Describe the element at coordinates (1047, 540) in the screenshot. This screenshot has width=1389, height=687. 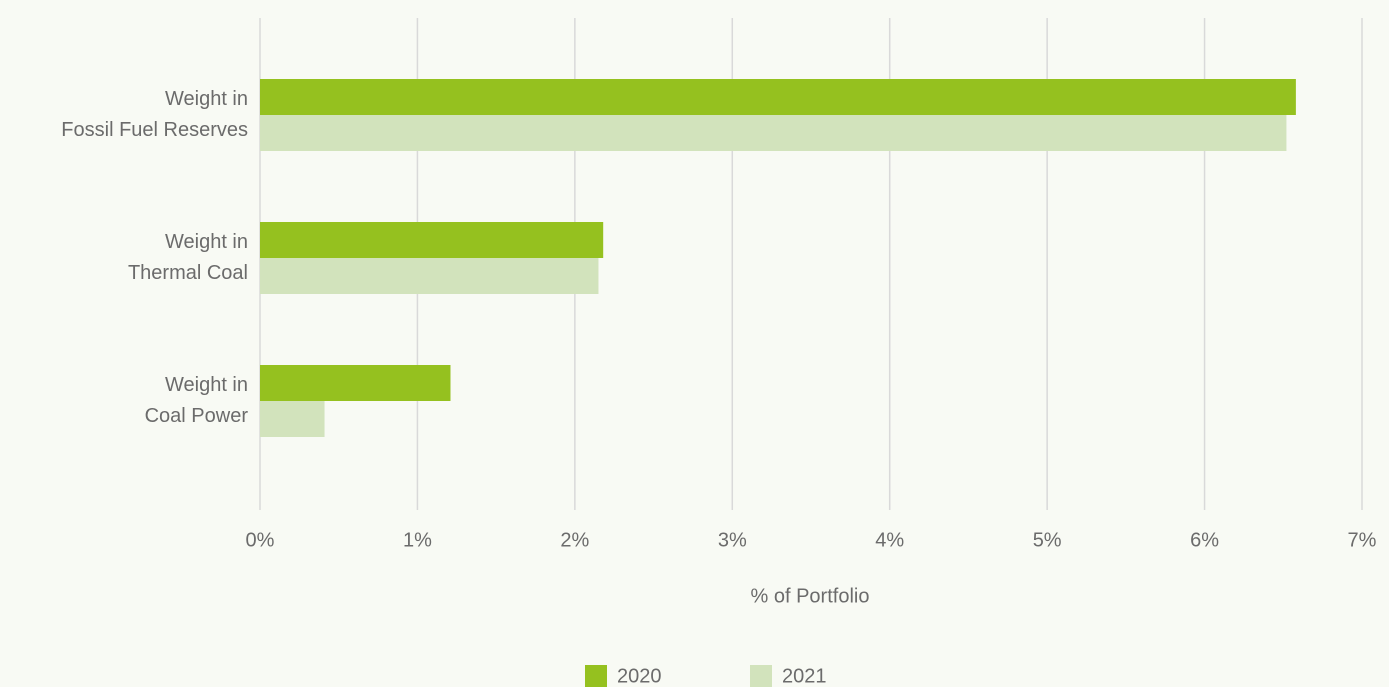
I see `x-tick-label: 5%` at that location.